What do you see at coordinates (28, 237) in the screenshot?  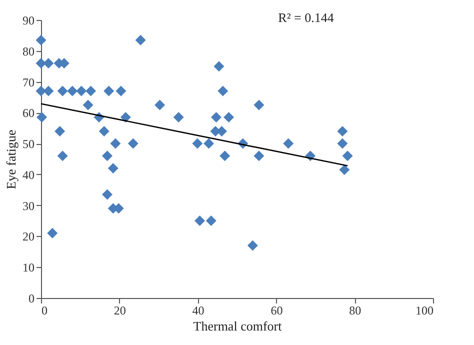 I see `y-tick-label: 20` at bounding box center [28, 237].